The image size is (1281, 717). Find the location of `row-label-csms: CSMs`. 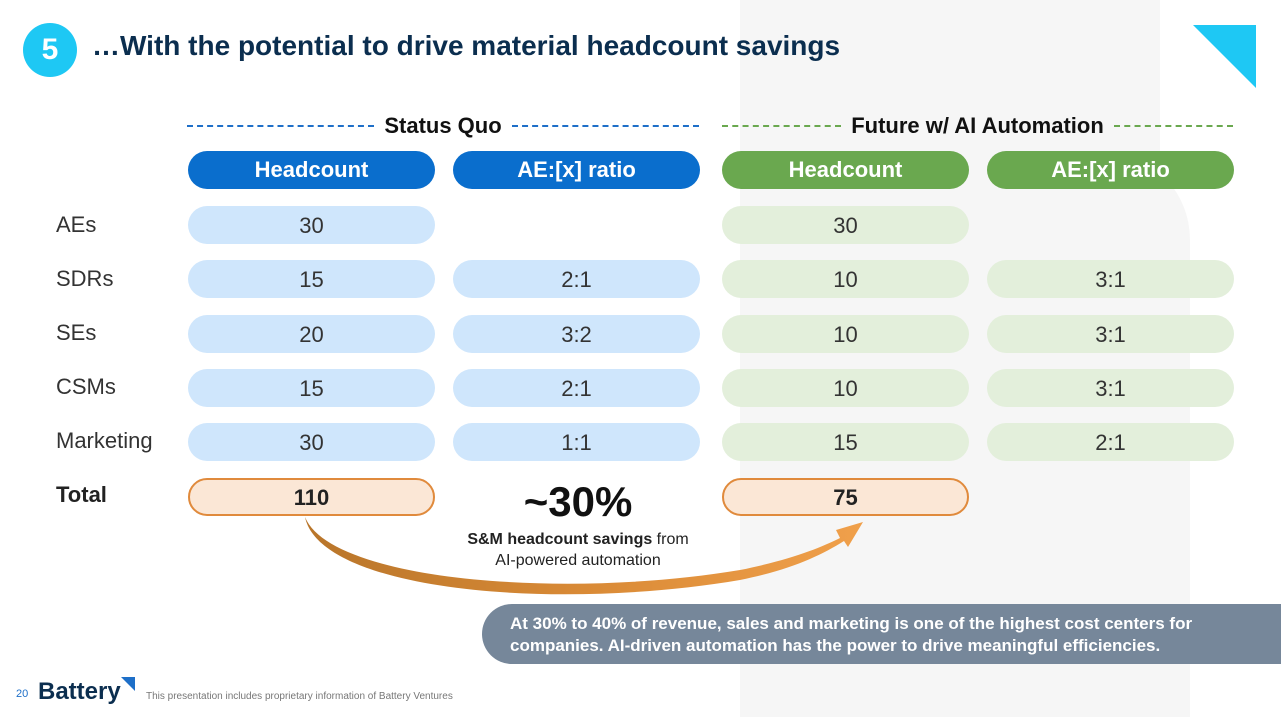

row-label-csms: CSMs is located at coordinates (86, 386).